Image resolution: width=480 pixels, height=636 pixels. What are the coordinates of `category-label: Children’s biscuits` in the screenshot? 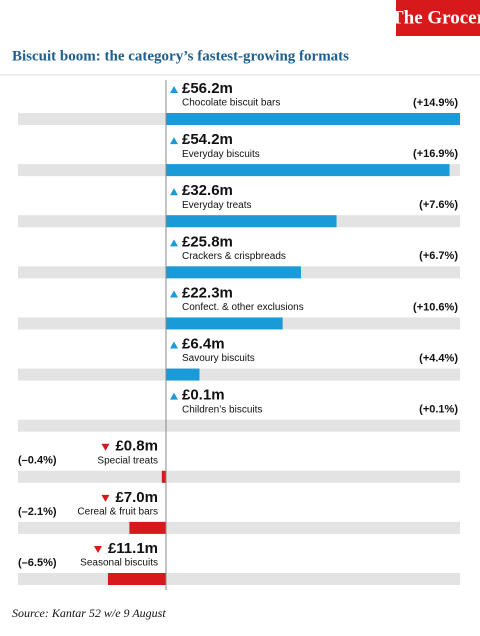 It's located at (222, 409).